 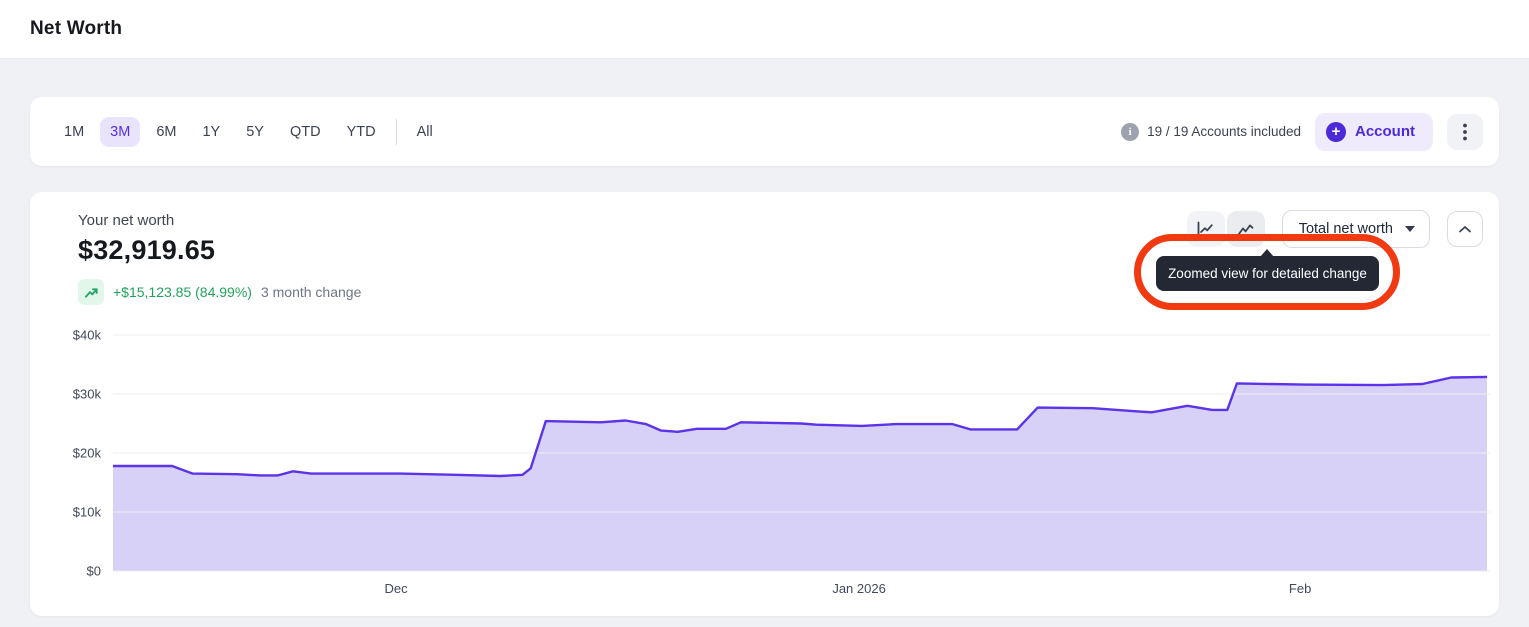 I want to click on svg-text: Feb, so click(x=1300, y=588).